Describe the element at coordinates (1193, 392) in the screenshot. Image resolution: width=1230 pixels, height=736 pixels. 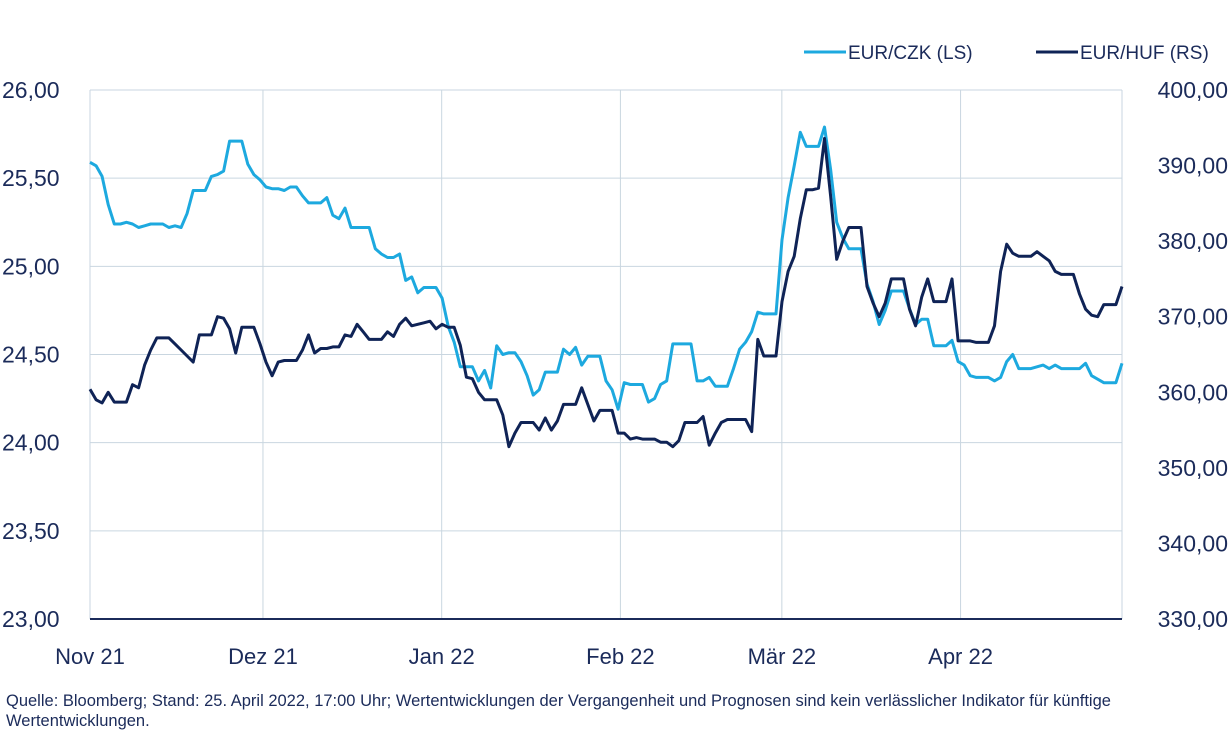
I see `y-right-tick-label: 360,00` at that location.